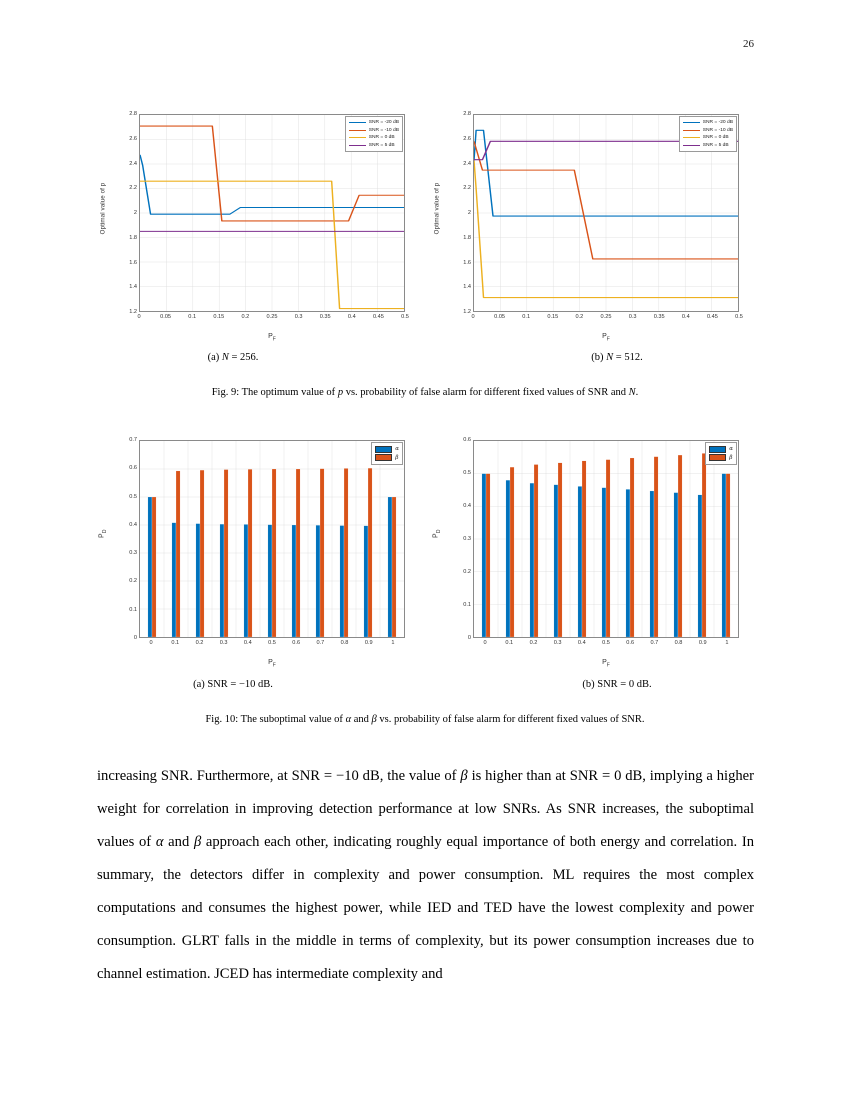 This screenshot has width=850, height=1100. I want to click on y-tick-label: 0.7, so click(133, 440).